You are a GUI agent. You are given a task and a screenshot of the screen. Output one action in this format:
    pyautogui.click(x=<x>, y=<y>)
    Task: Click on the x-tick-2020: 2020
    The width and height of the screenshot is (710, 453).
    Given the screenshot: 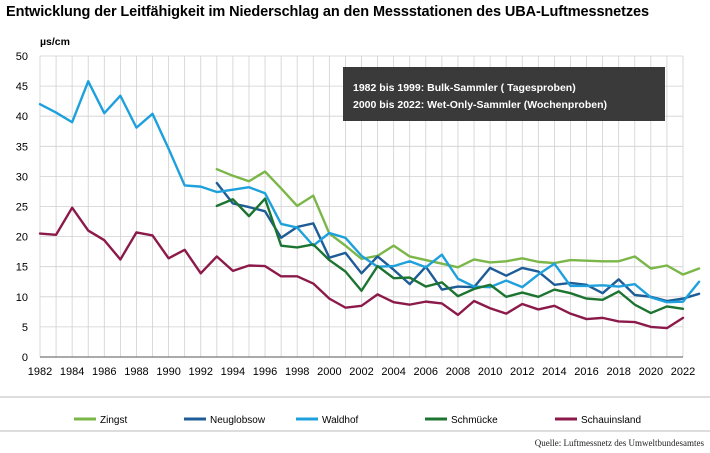 What is the action you would take?
    pyautogui.click(x=651, y=372)
    